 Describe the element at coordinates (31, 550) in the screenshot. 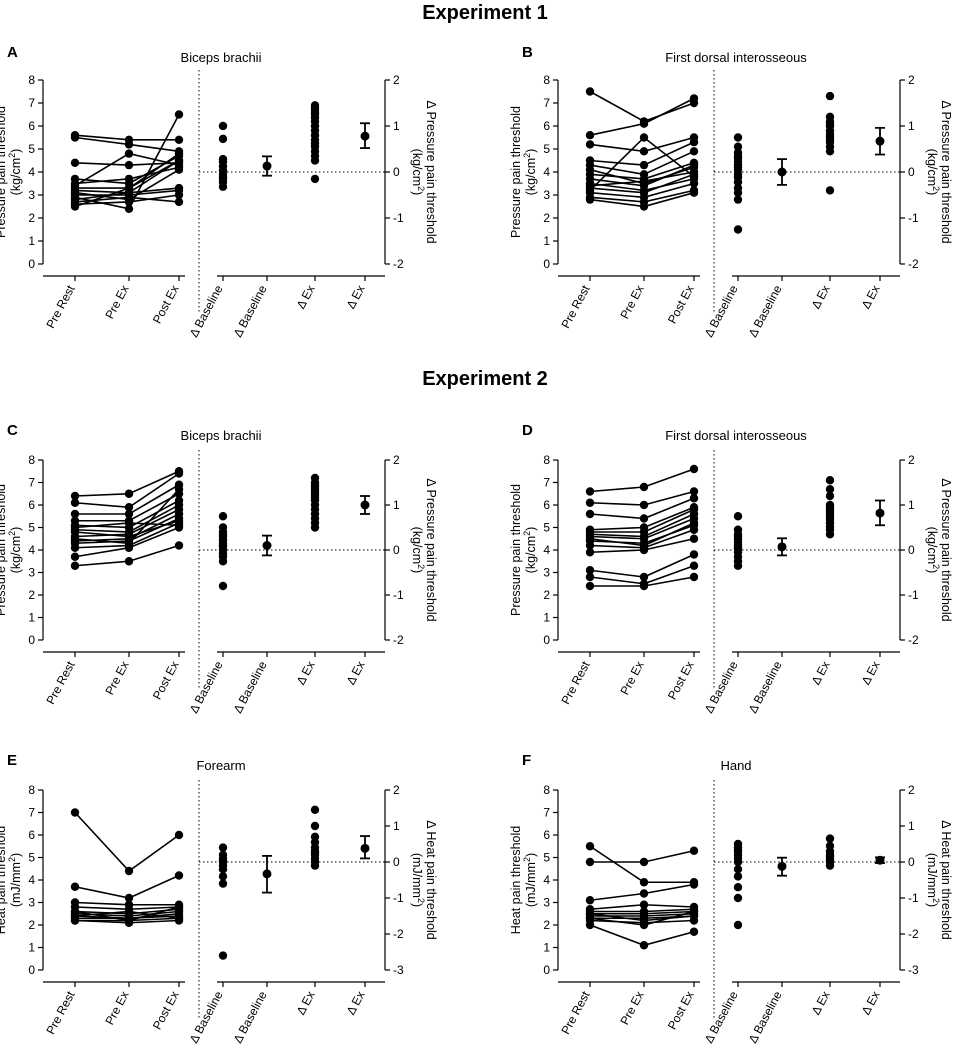

I see `left-tick-label: 4` at that location.